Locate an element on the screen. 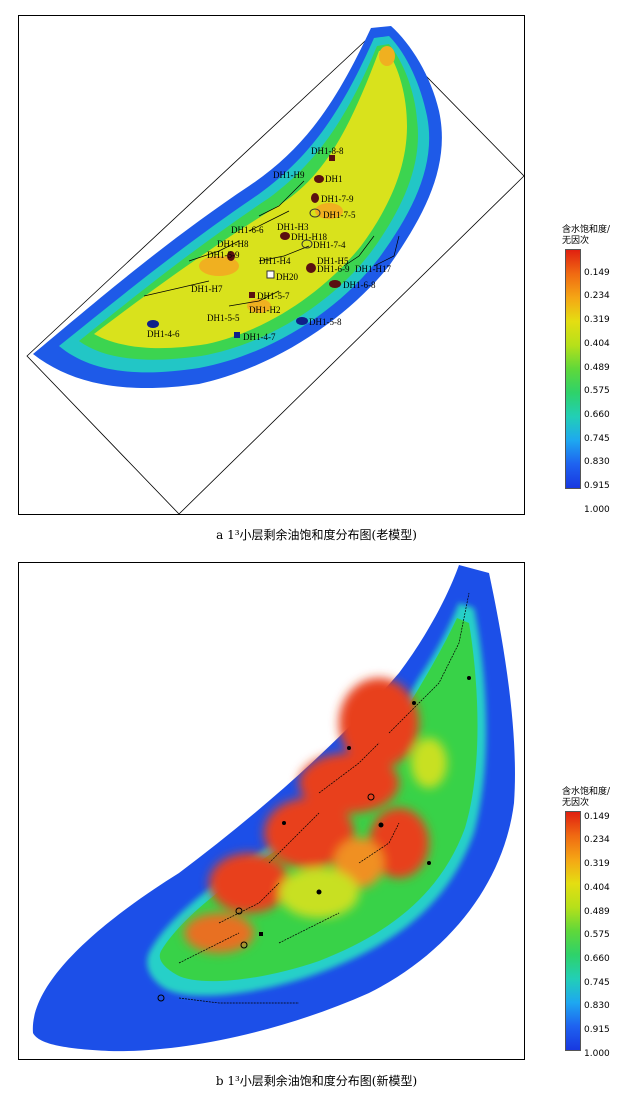  legend-title-line1: 含水饱和度/ is located at coordinates (586, 792).